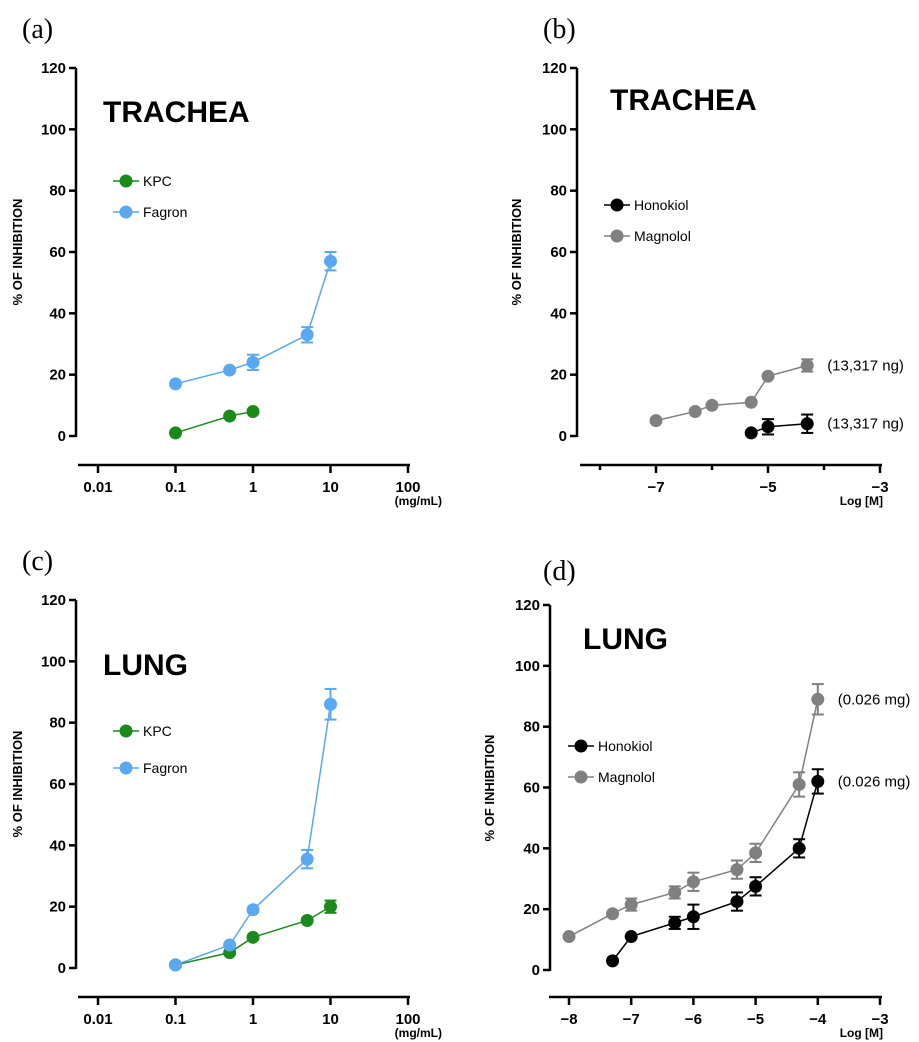  Describe the element at coordinates (818, 1019) in the screenshot. I see `x-tick-label: −4` at that location.